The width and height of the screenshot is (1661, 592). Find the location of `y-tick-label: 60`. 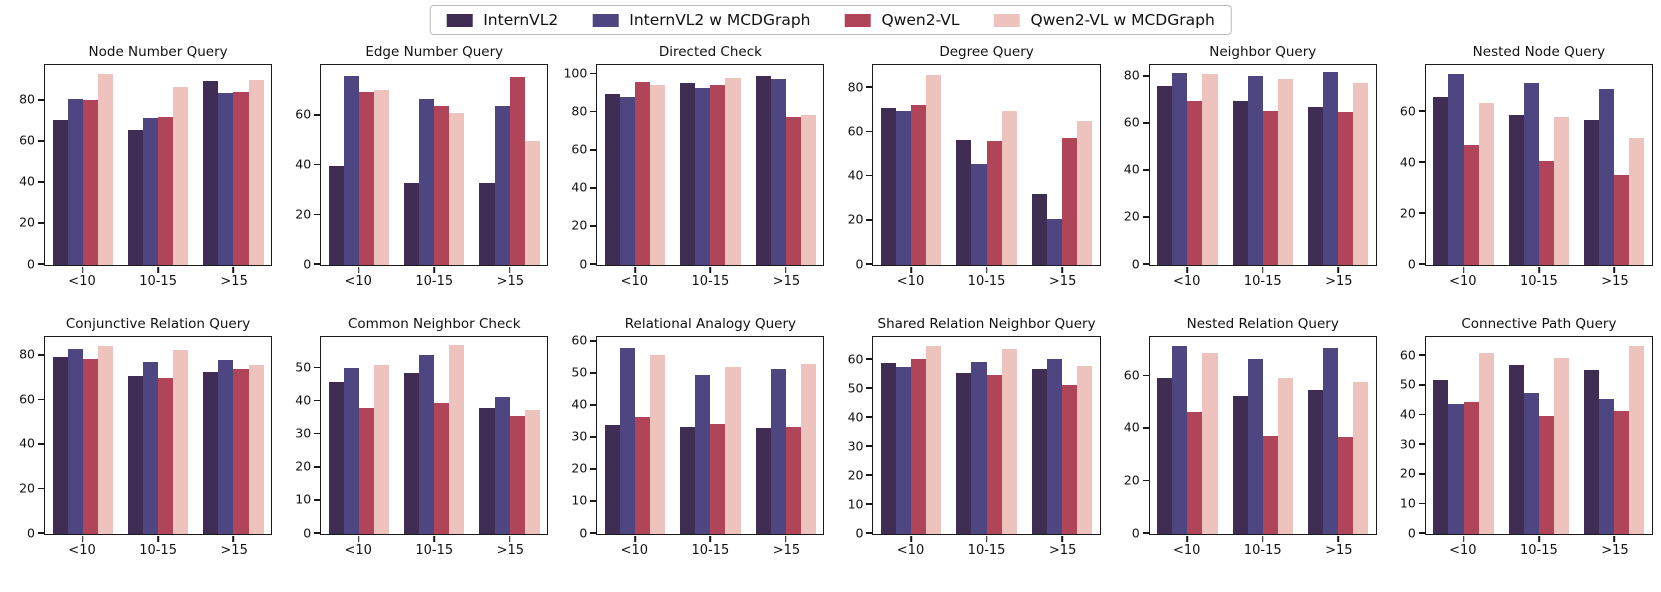

y-tick-label: 60 is located at coordinates (27, 399).